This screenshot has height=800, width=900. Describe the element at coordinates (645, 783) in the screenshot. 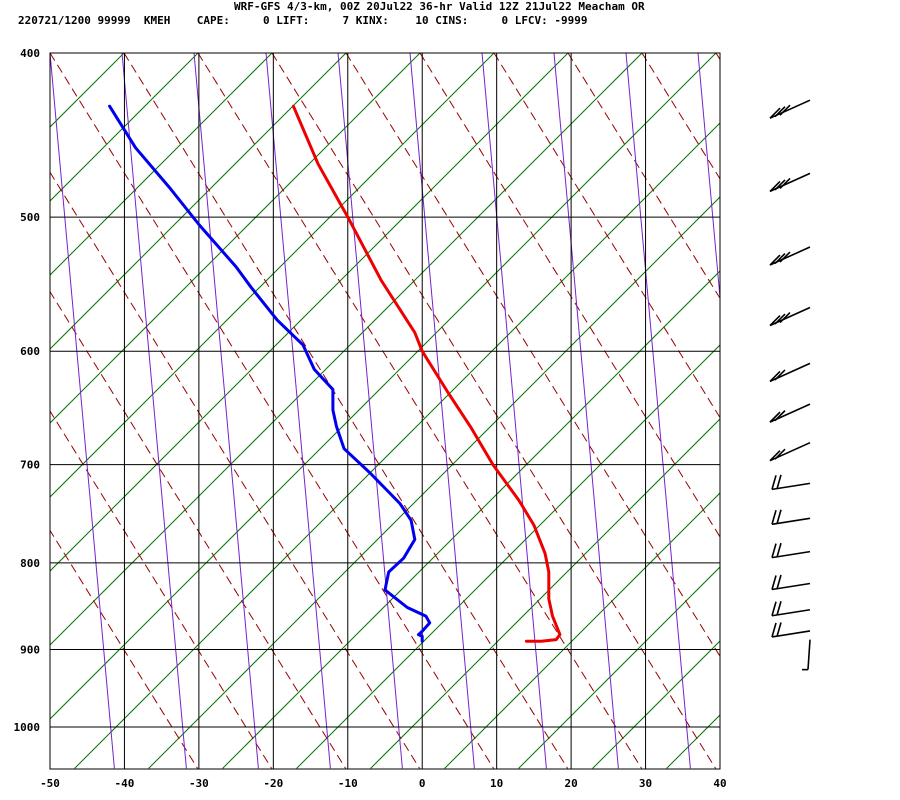

I see `x-tick-label: 30` at that location.